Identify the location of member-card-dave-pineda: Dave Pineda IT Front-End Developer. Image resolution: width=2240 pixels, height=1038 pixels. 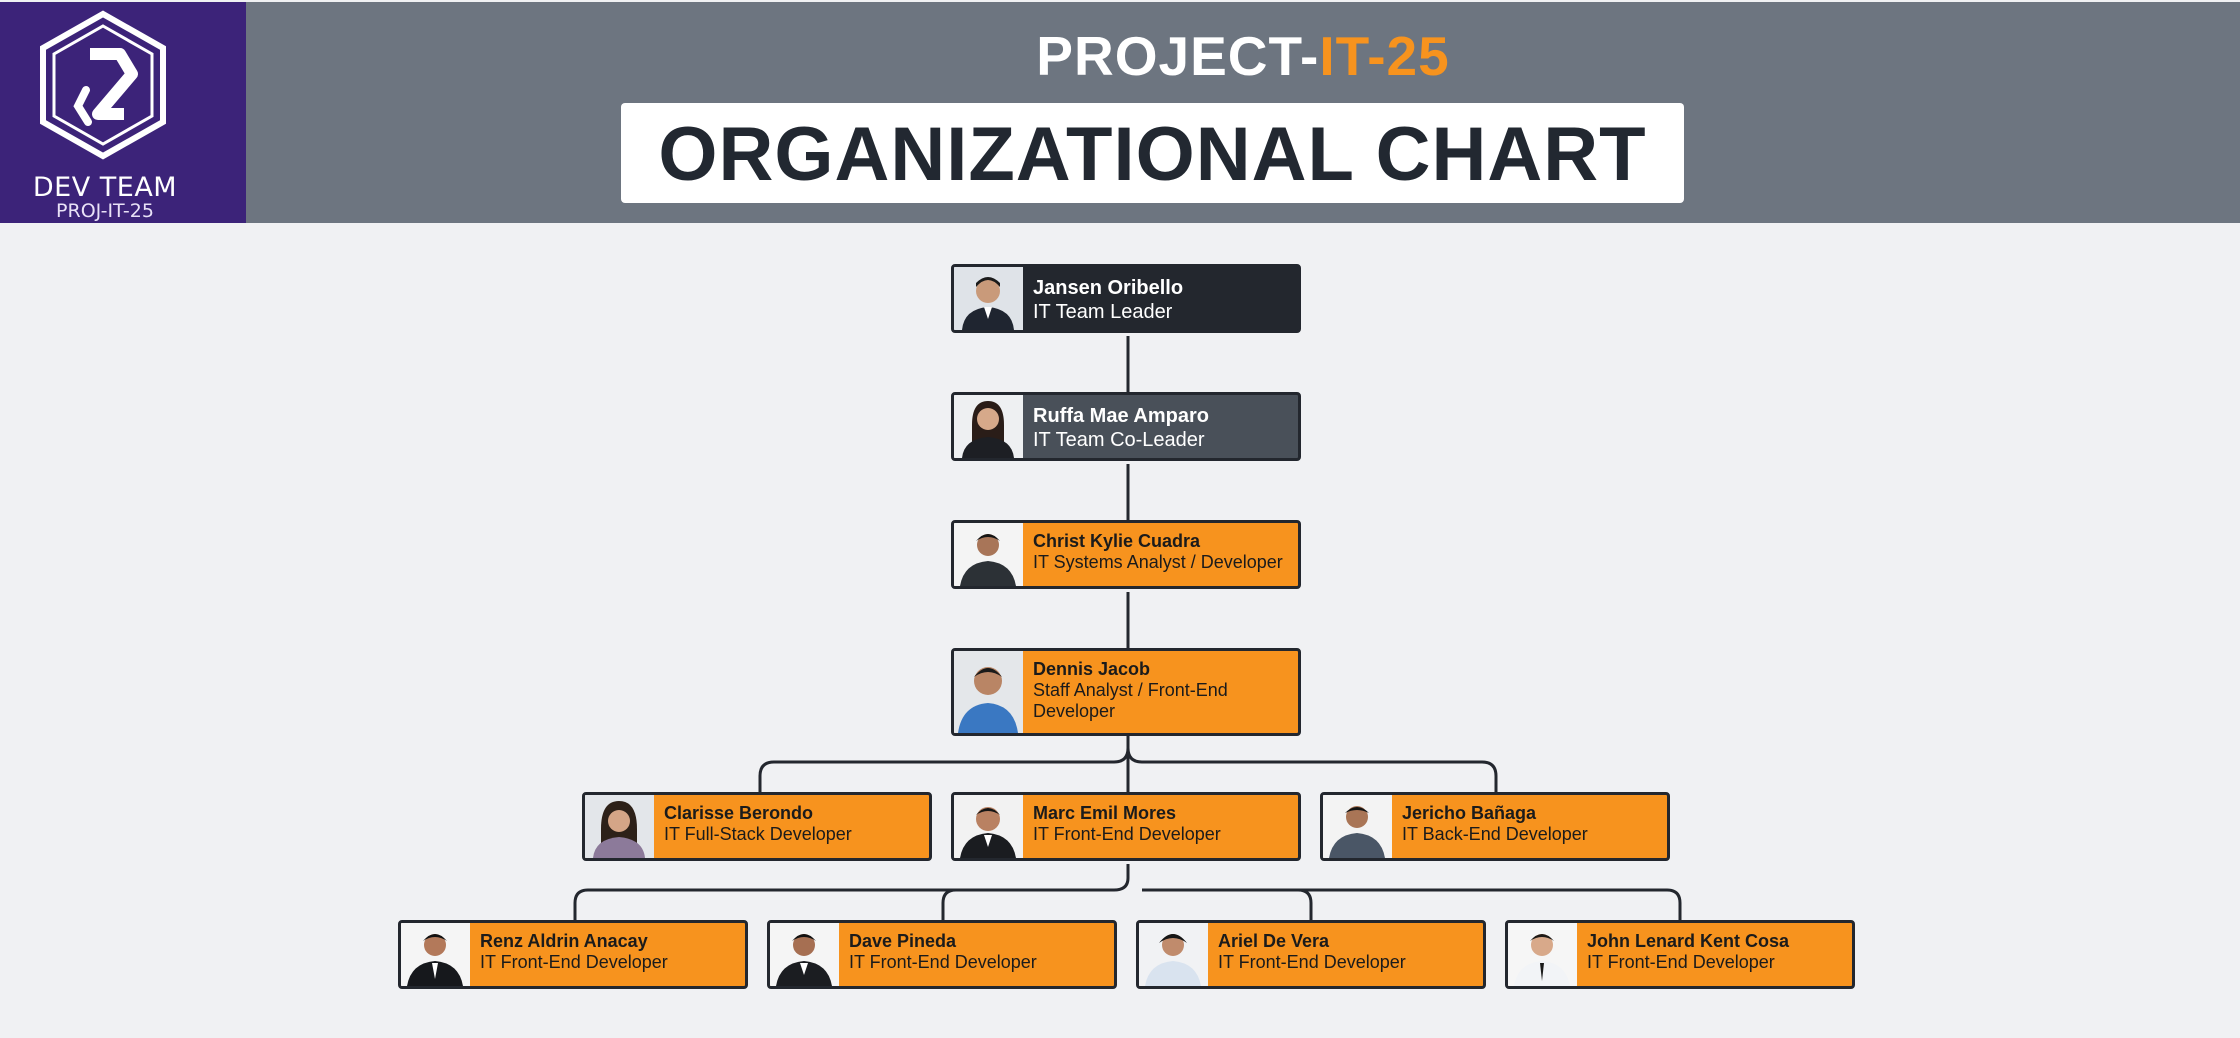
(942, 954).